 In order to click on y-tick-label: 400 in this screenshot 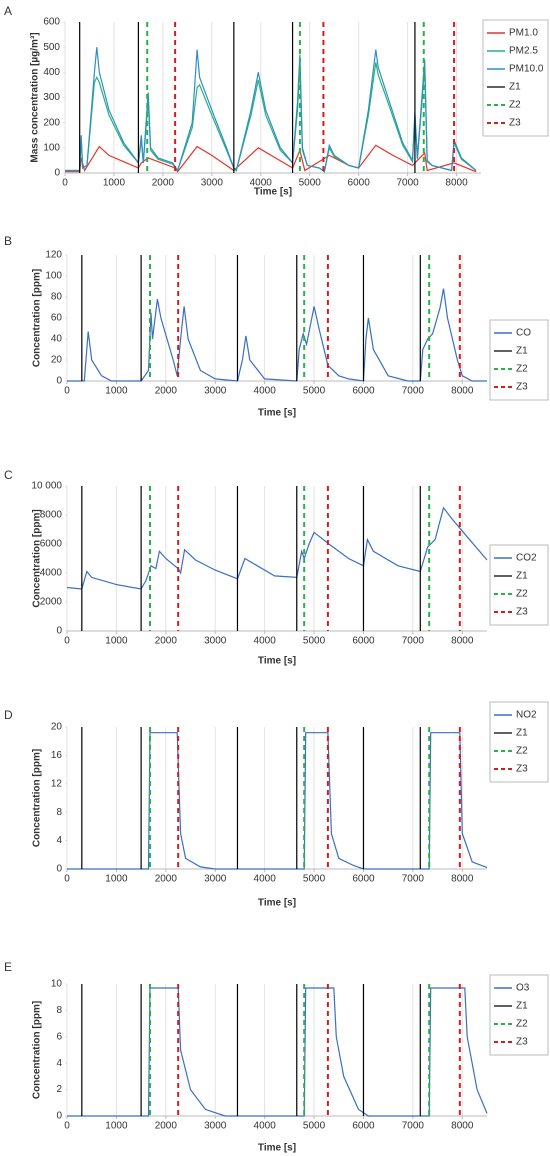, I will do `click(51, 72)`.